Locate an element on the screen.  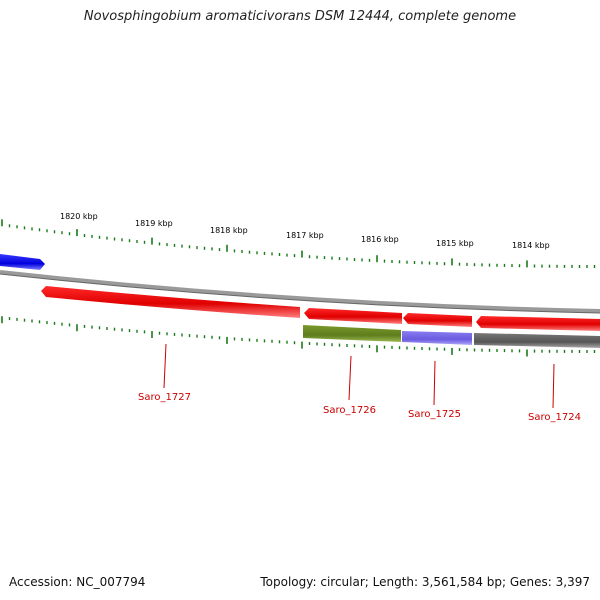
forward-gene-arrow is located at coordinates (22, 262).